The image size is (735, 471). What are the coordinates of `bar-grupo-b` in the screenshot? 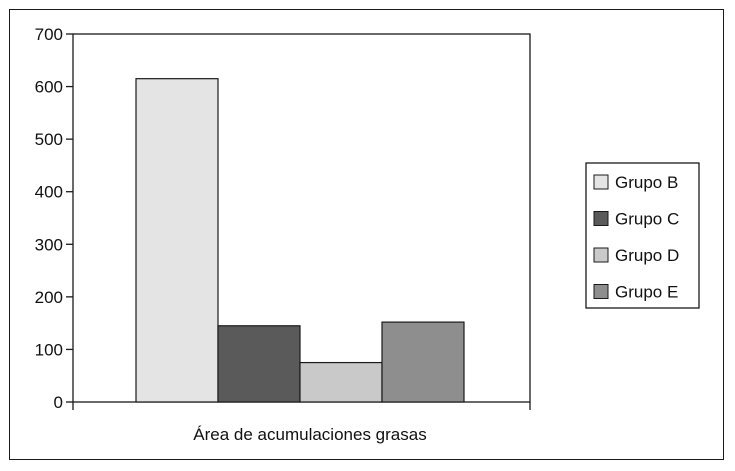 It's located at (177, 240).